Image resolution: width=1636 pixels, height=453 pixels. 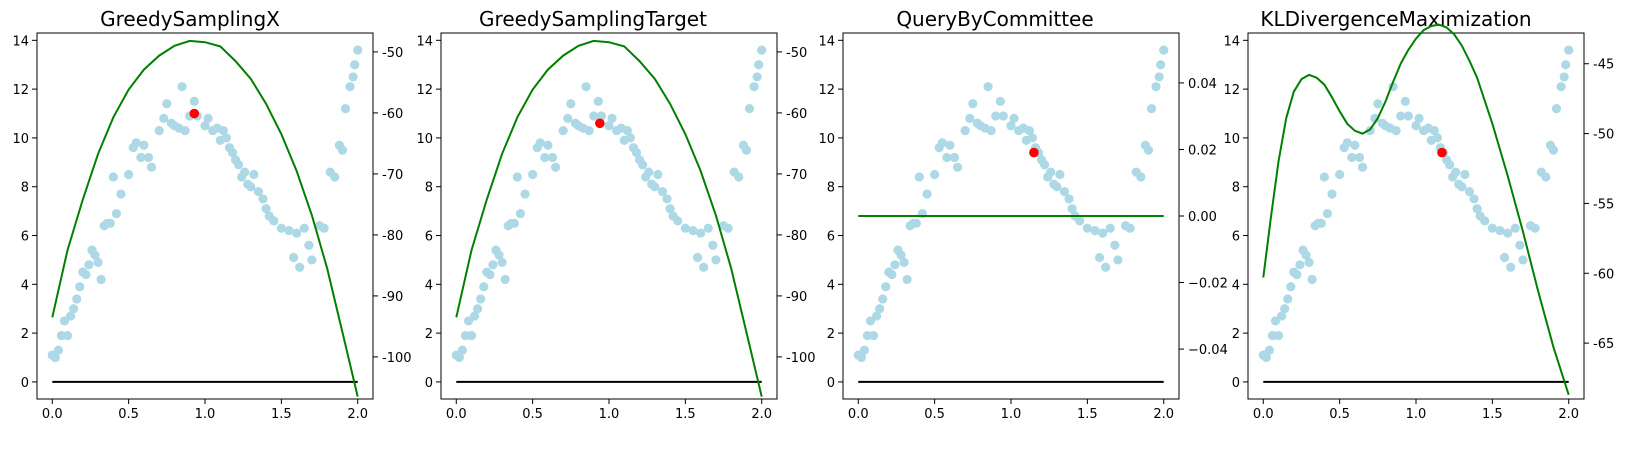 What do you see at coordinates (1208, 350) in the screenshot?
I see `y2-tick-label: −0.04` at bounding box center [1208, 350].